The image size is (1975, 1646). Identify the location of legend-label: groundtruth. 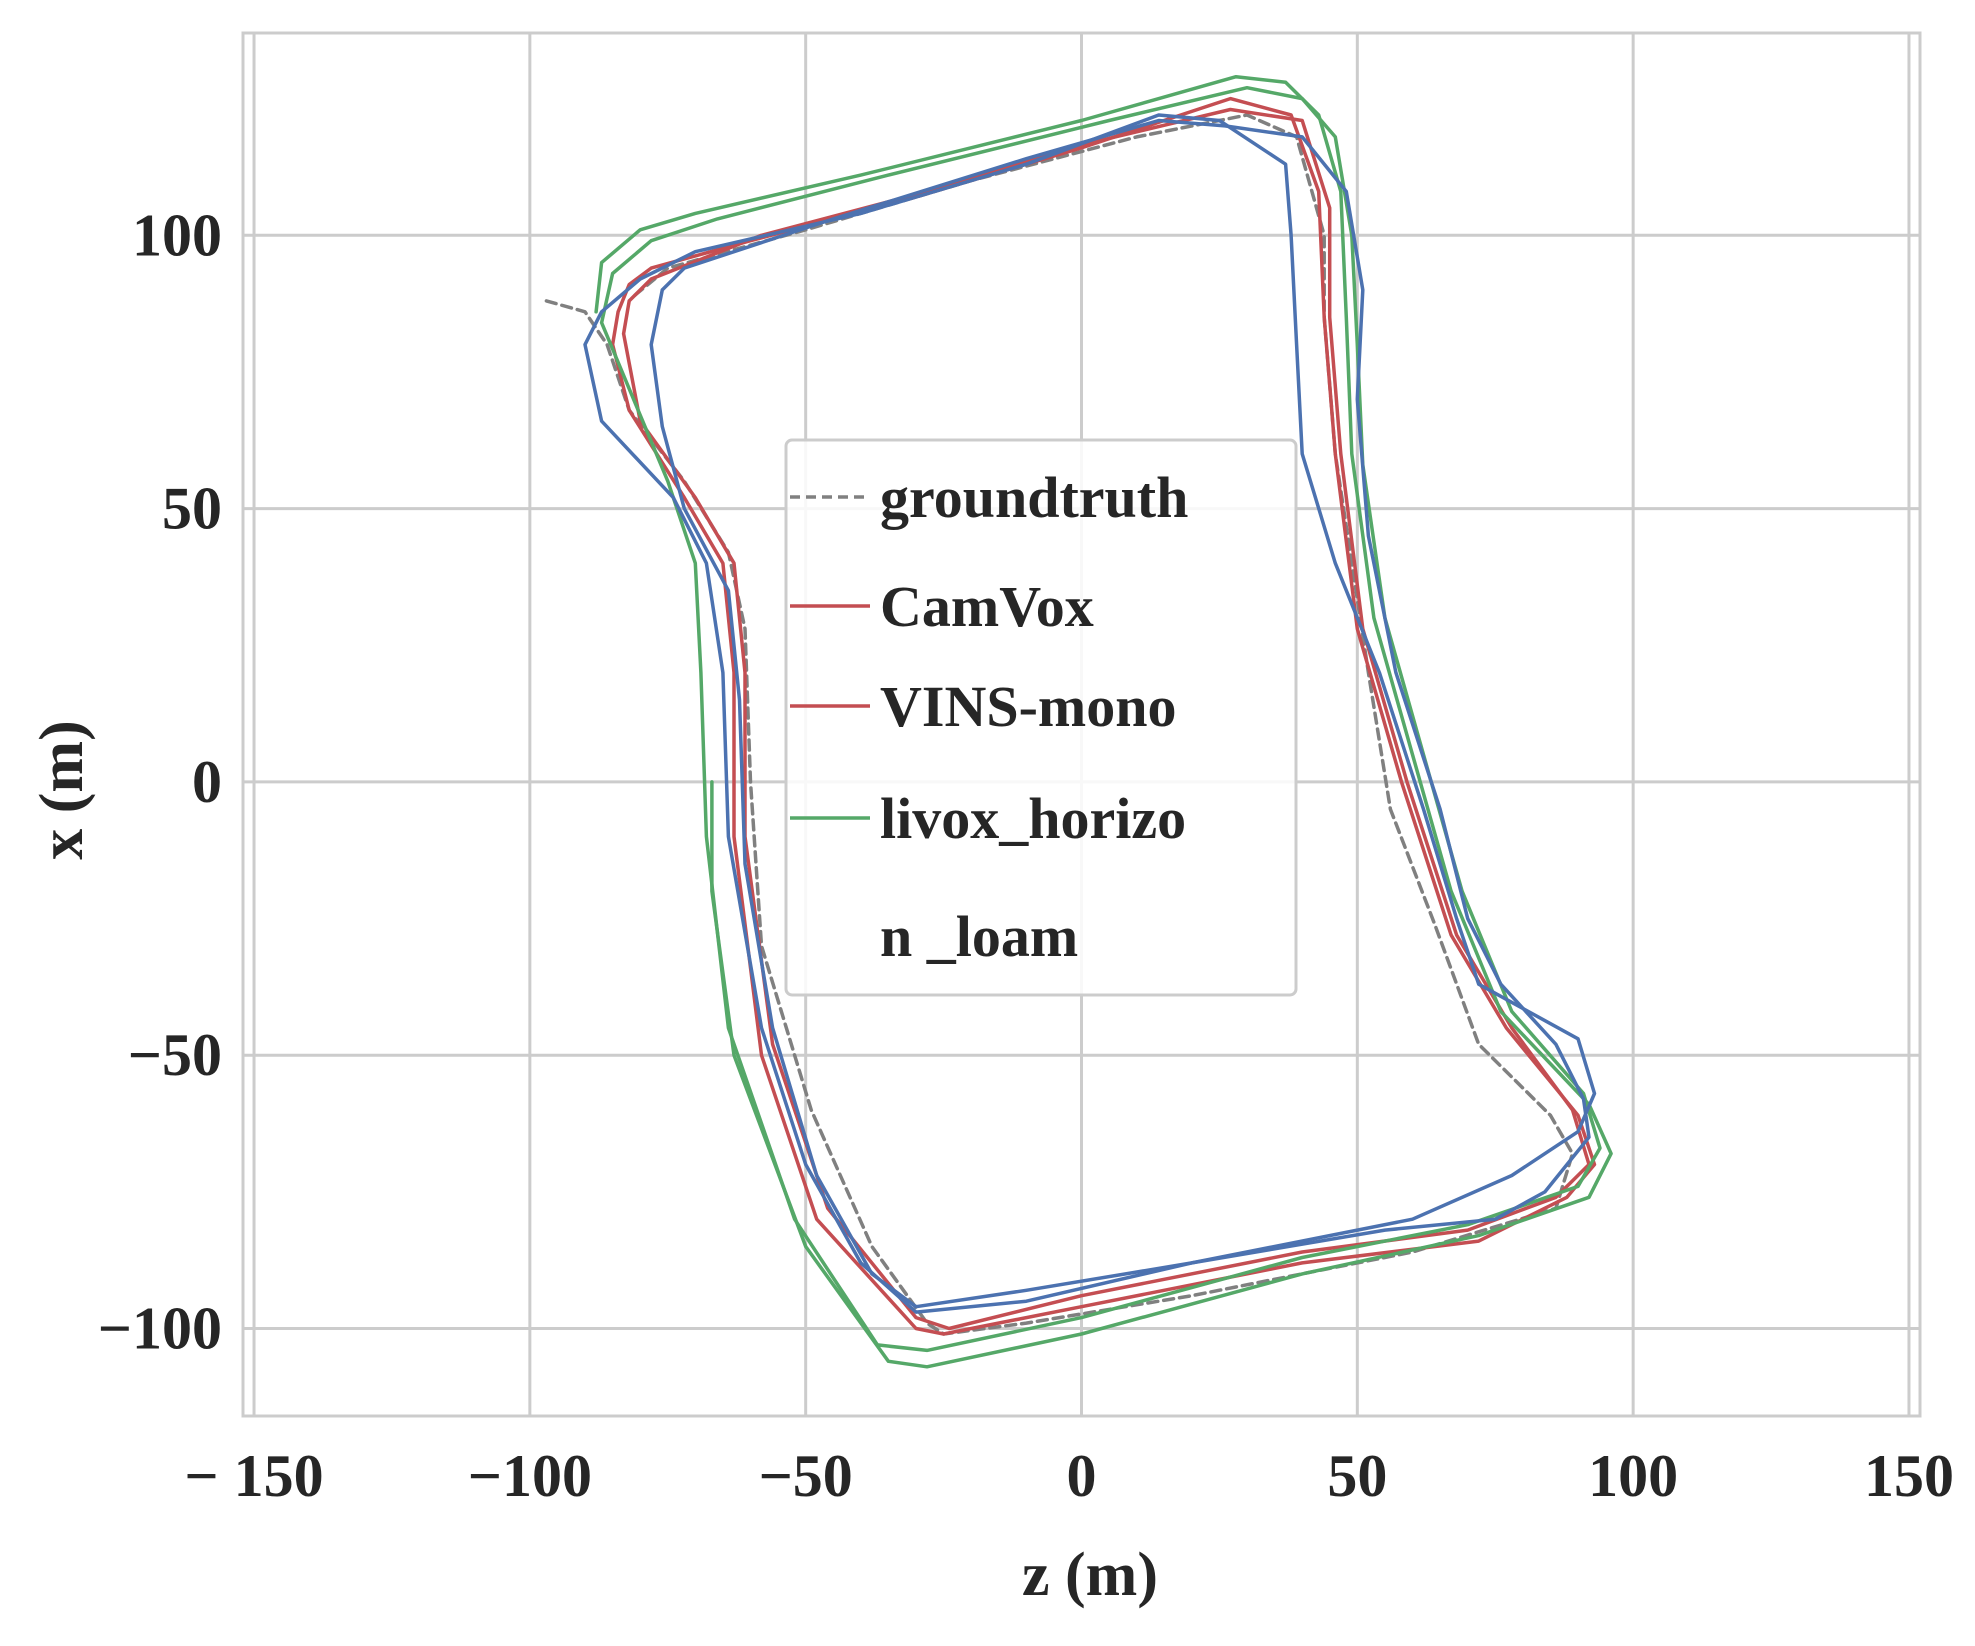
(1034, 497).